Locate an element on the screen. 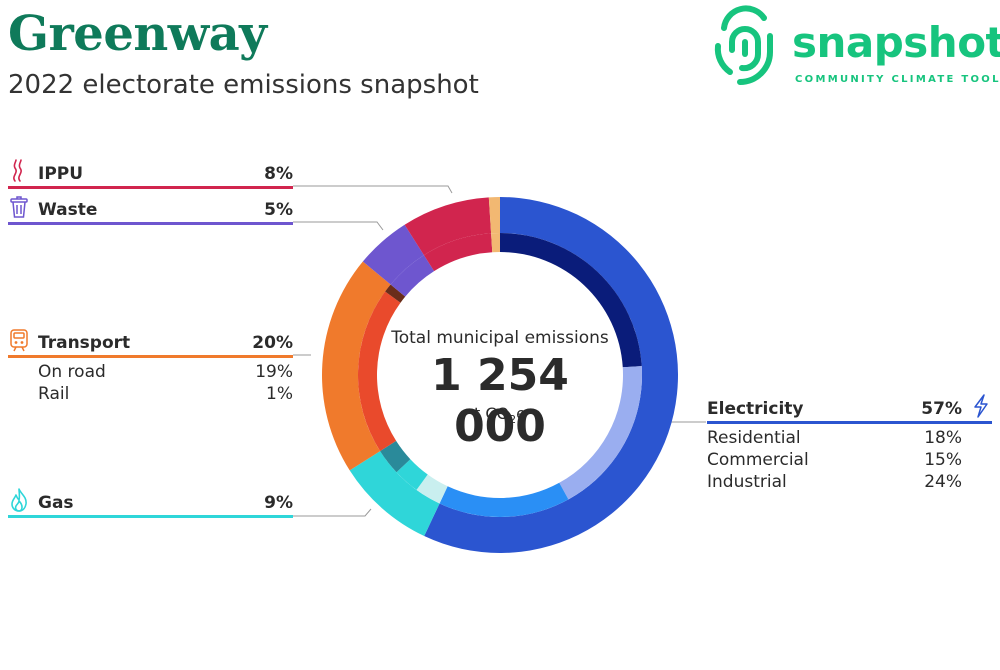  donut-slice-ippu is located at coordinates (448, 226).